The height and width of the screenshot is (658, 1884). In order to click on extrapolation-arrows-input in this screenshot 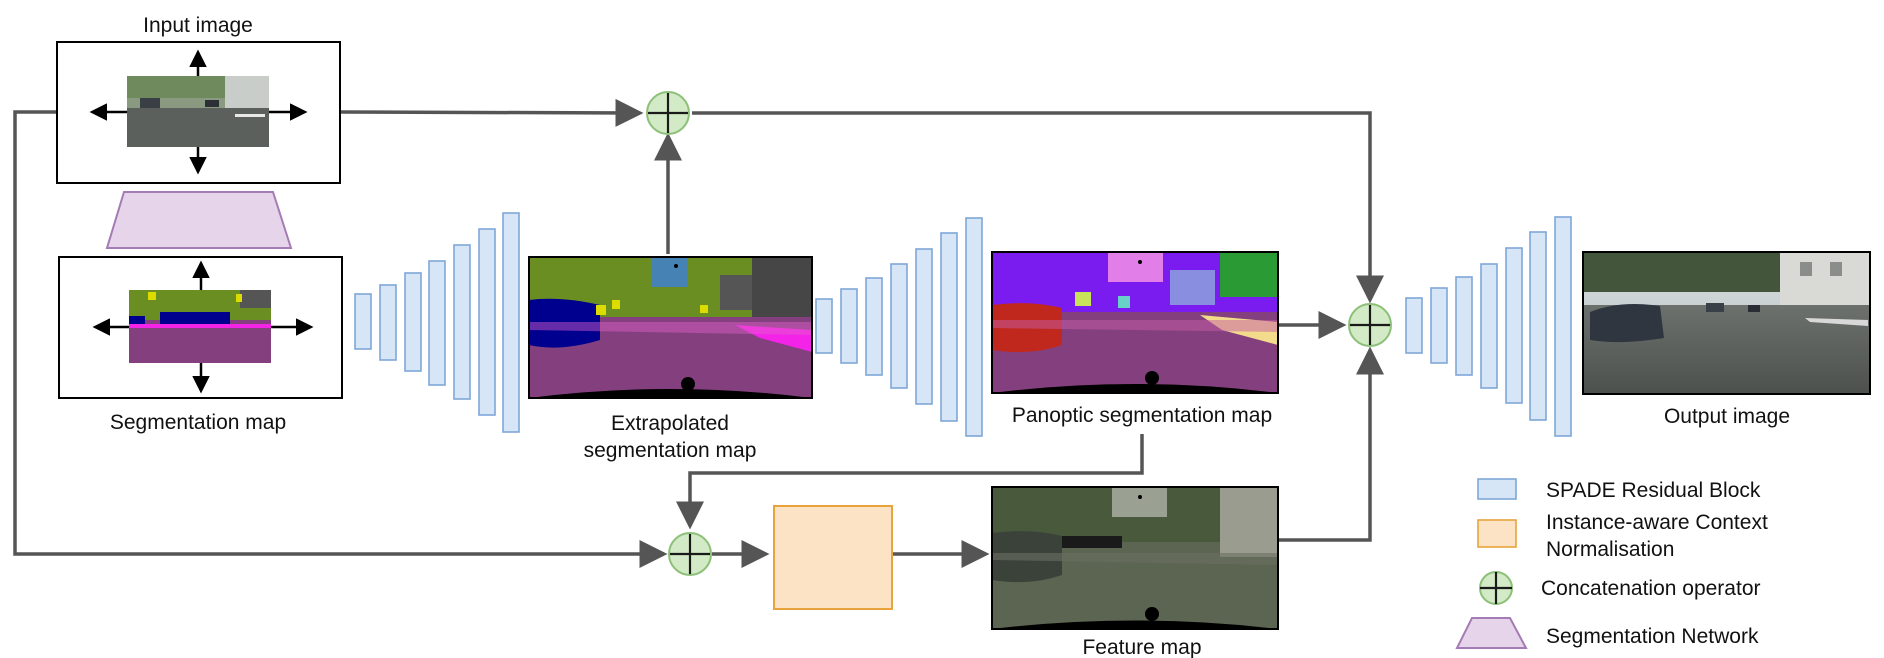, I will do `click(198, 112)`.